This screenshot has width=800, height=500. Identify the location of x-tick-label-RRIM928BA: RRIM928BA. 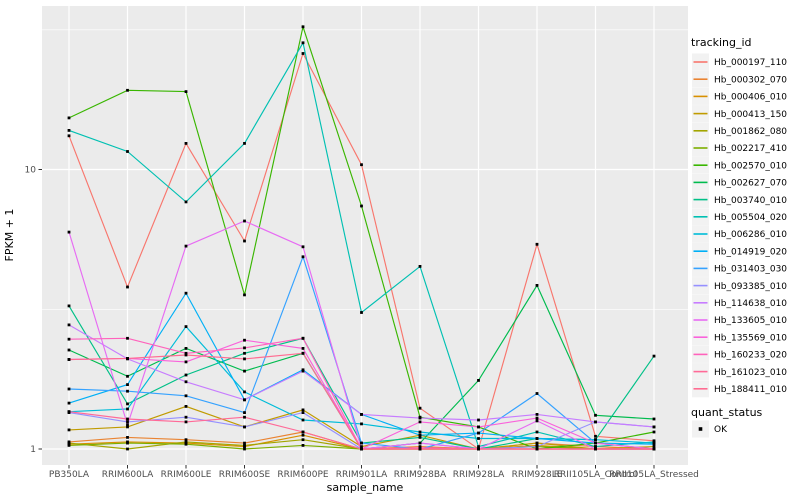
(420, 475).